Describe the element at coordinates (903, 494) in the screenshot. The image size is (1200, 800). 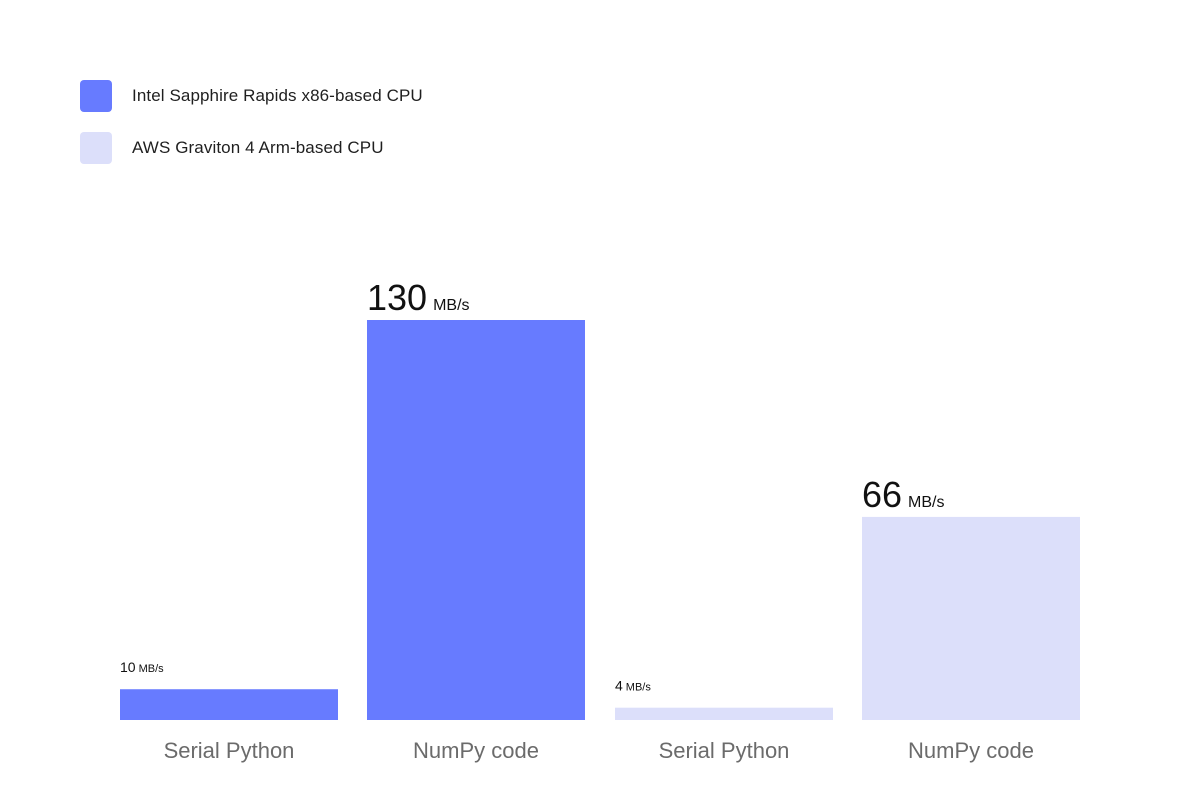
I see `value-label-4: 66 MB/s` at that location.